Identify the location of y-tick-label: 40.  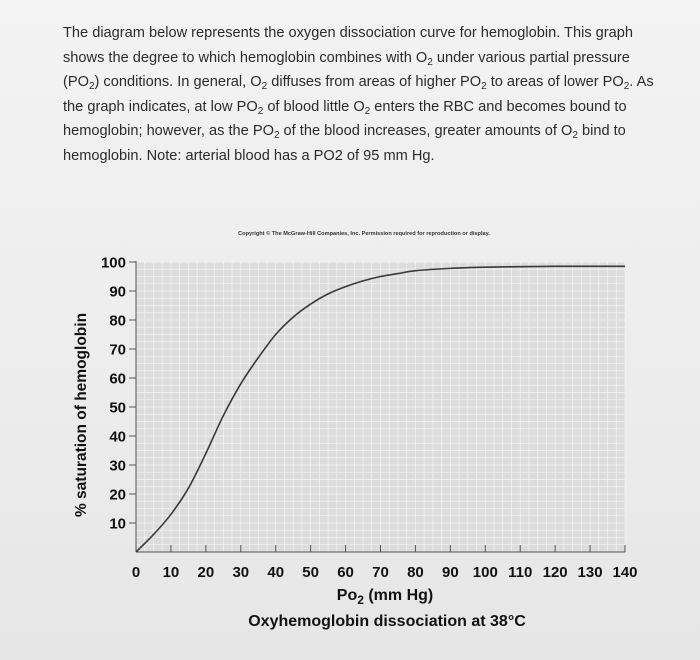
(117, 437).